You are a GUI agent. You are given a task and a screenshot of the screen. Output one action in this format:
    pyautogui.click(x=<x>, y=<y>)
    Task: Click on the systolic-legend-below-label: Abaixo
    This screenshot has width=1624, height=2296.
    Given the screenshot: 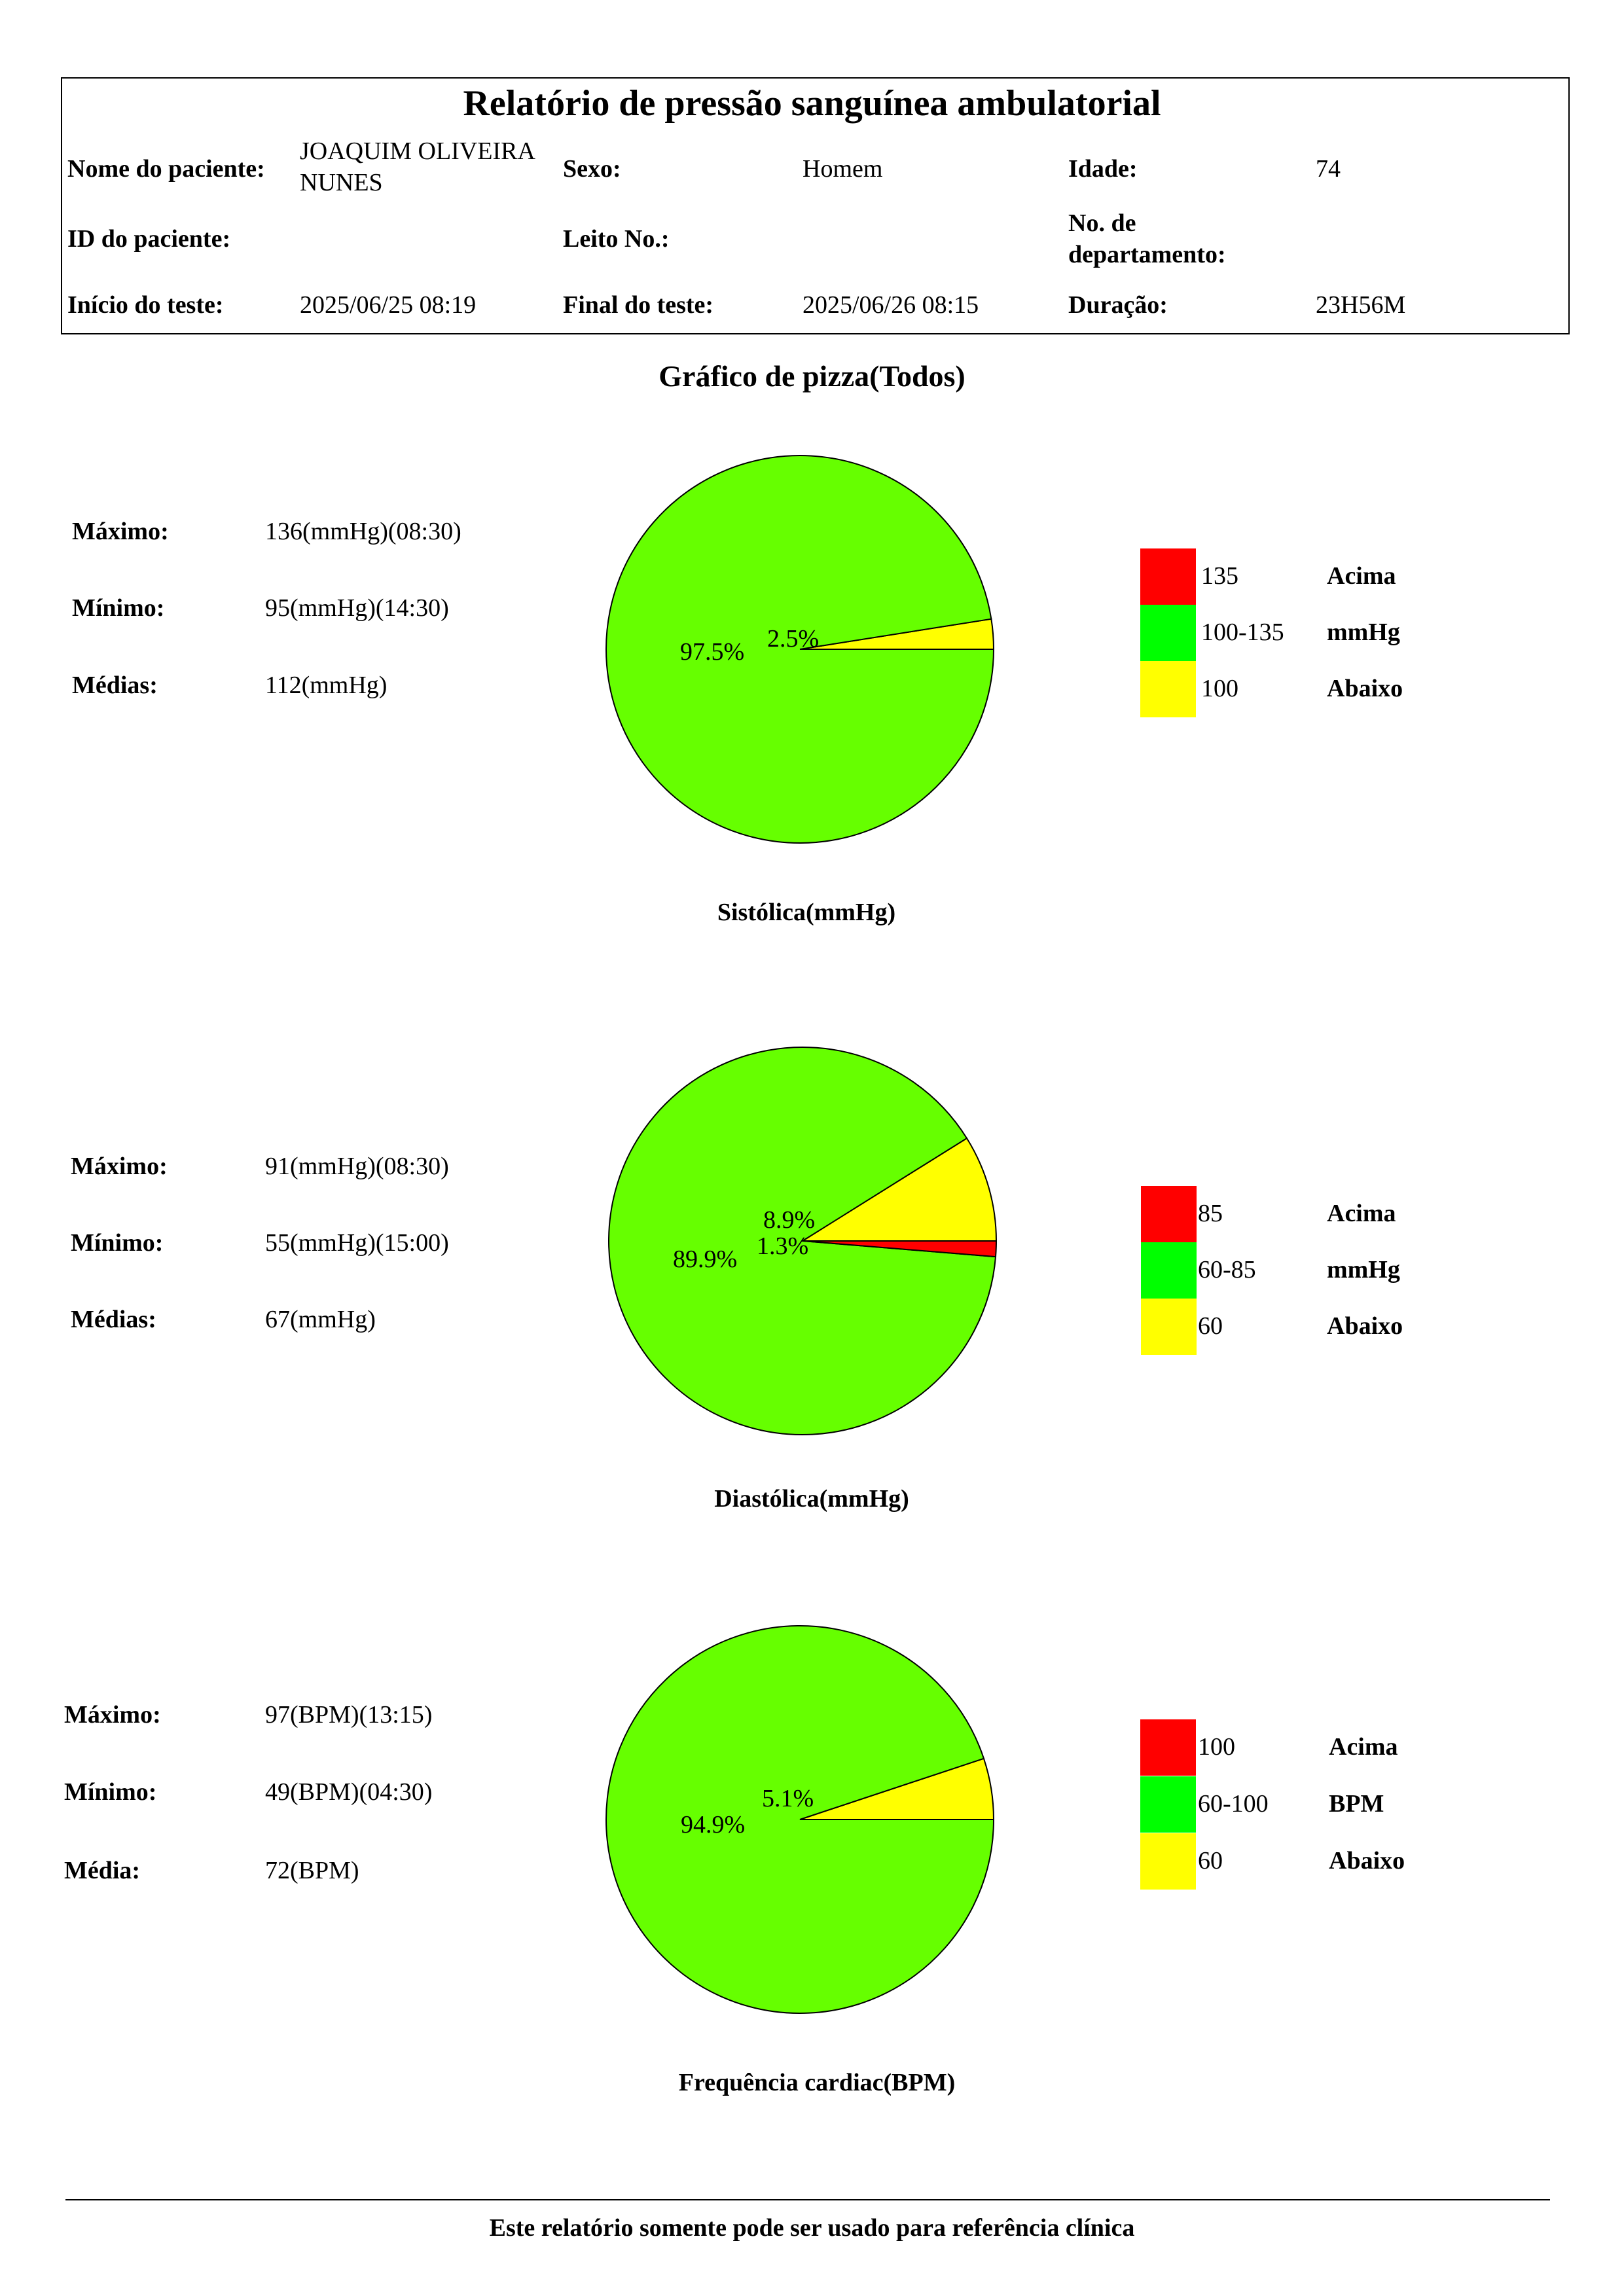 What is the action you would take?
    pyautogui.click(x=1365, y=688)
    